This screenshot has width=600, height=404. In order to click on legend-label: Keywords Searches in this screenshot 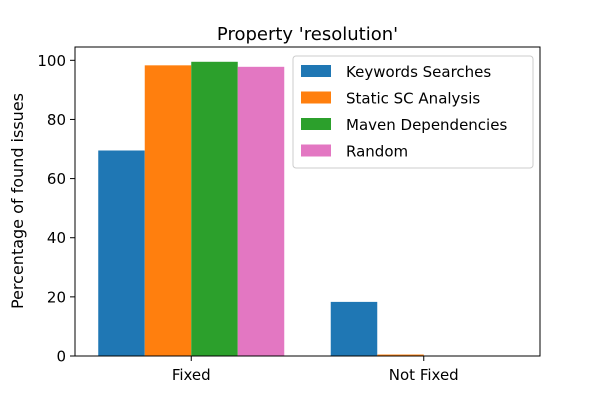, I will do `click(418, 72)`.